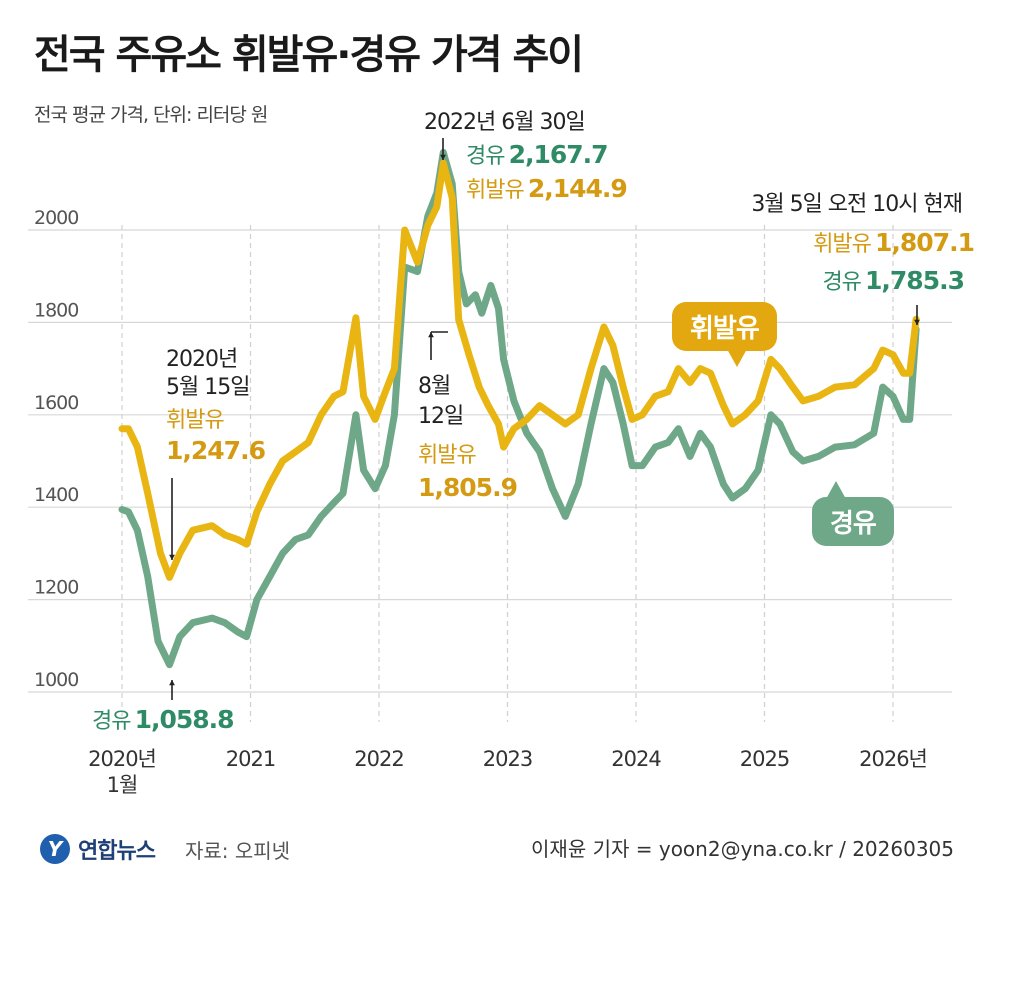  I want to click on low-gasoline-annotation: 휘발유 1,247.6, so click(216, 436).